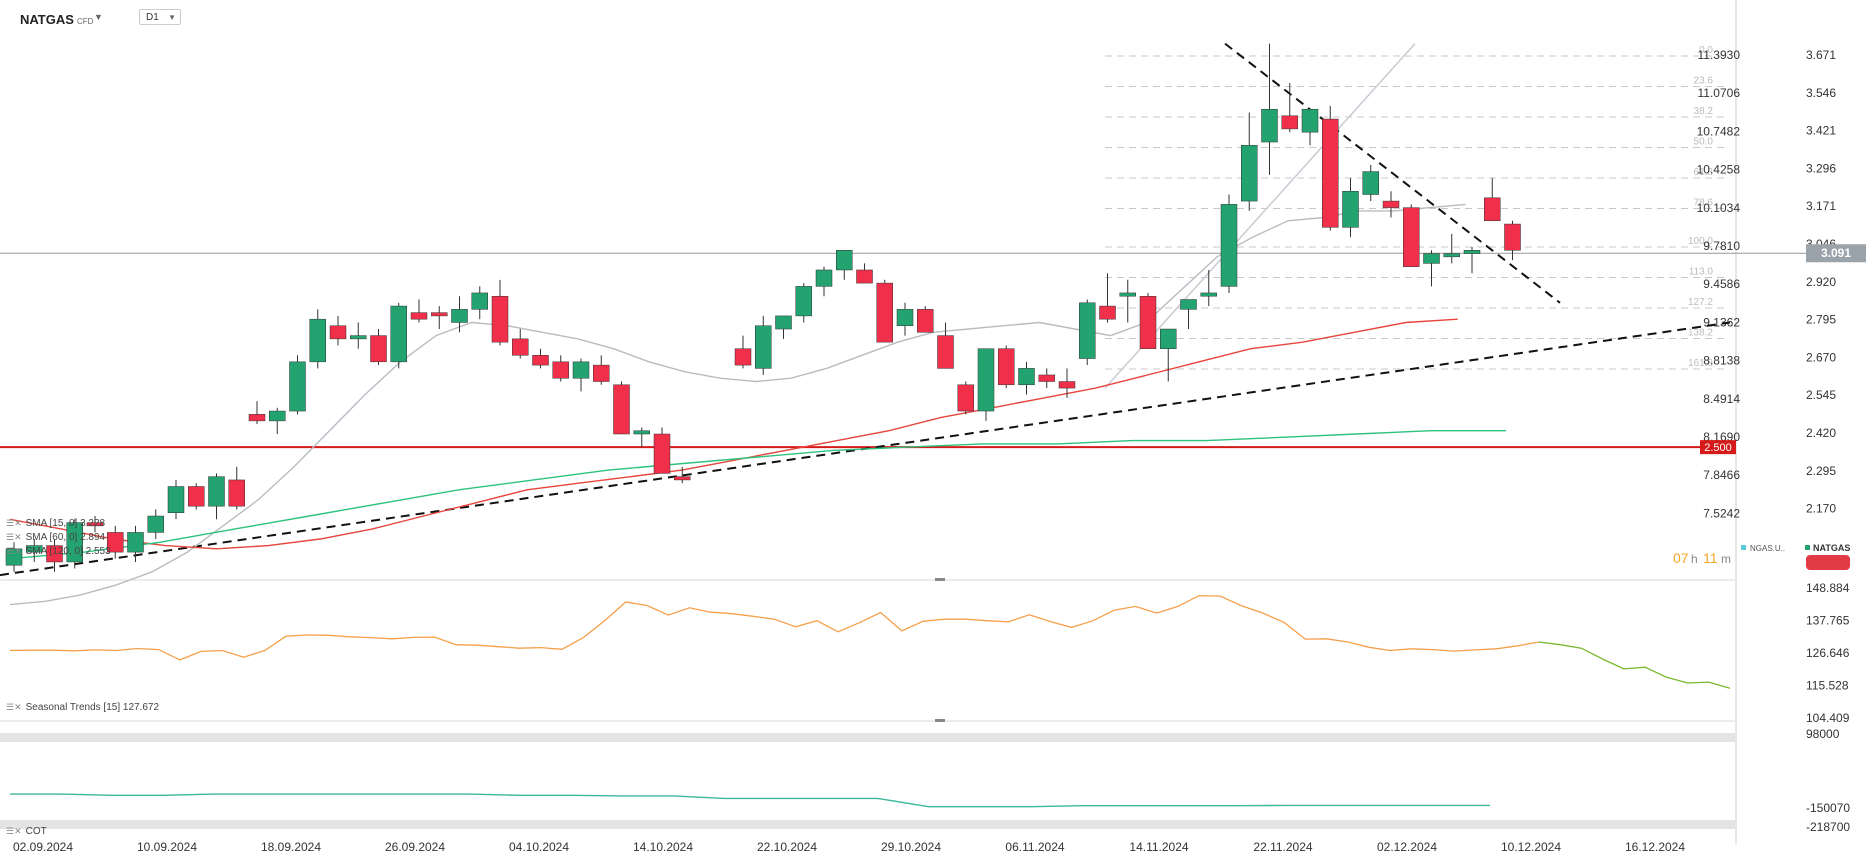 Image resolution: width=1866 pixels, height=865 pixels. I want to click on indicator-sma120: ☰✕ SMA [120, 0] 2.553, so click(58, 551).